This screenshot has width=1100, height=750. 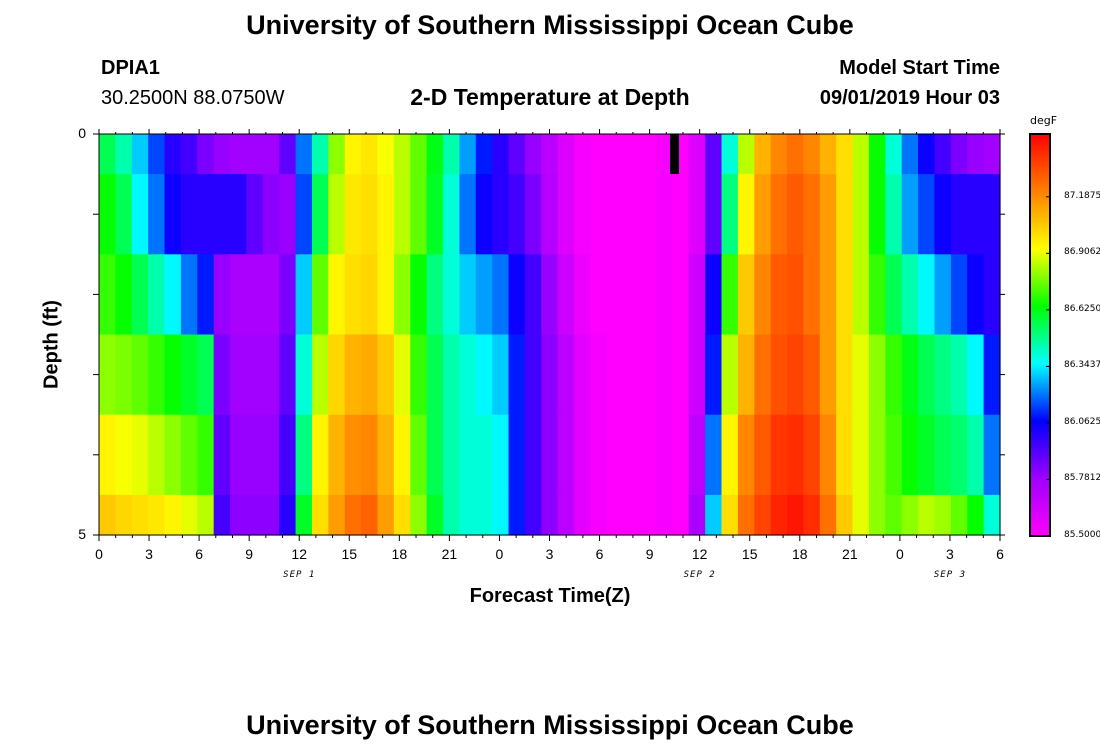 I want to click on x-tick-label: 9, so click(x=649, y=554).